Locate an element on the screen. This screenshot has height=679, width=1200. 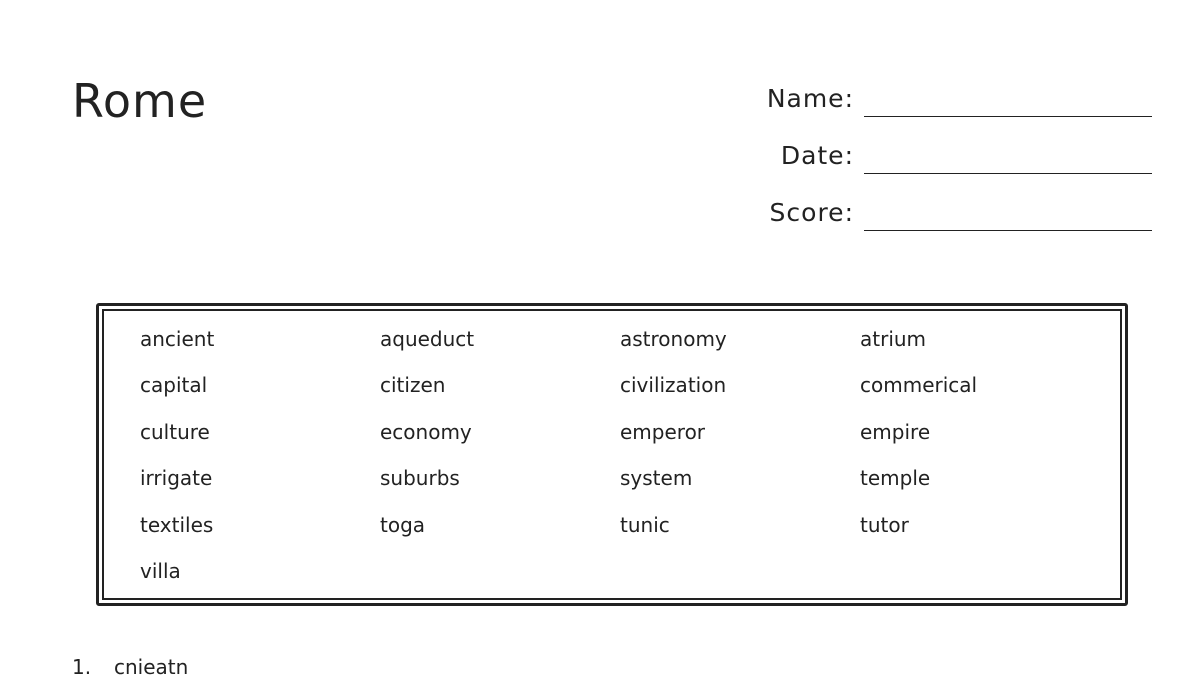
word-bank-item: suburbs is located at coordinates (420, 478).